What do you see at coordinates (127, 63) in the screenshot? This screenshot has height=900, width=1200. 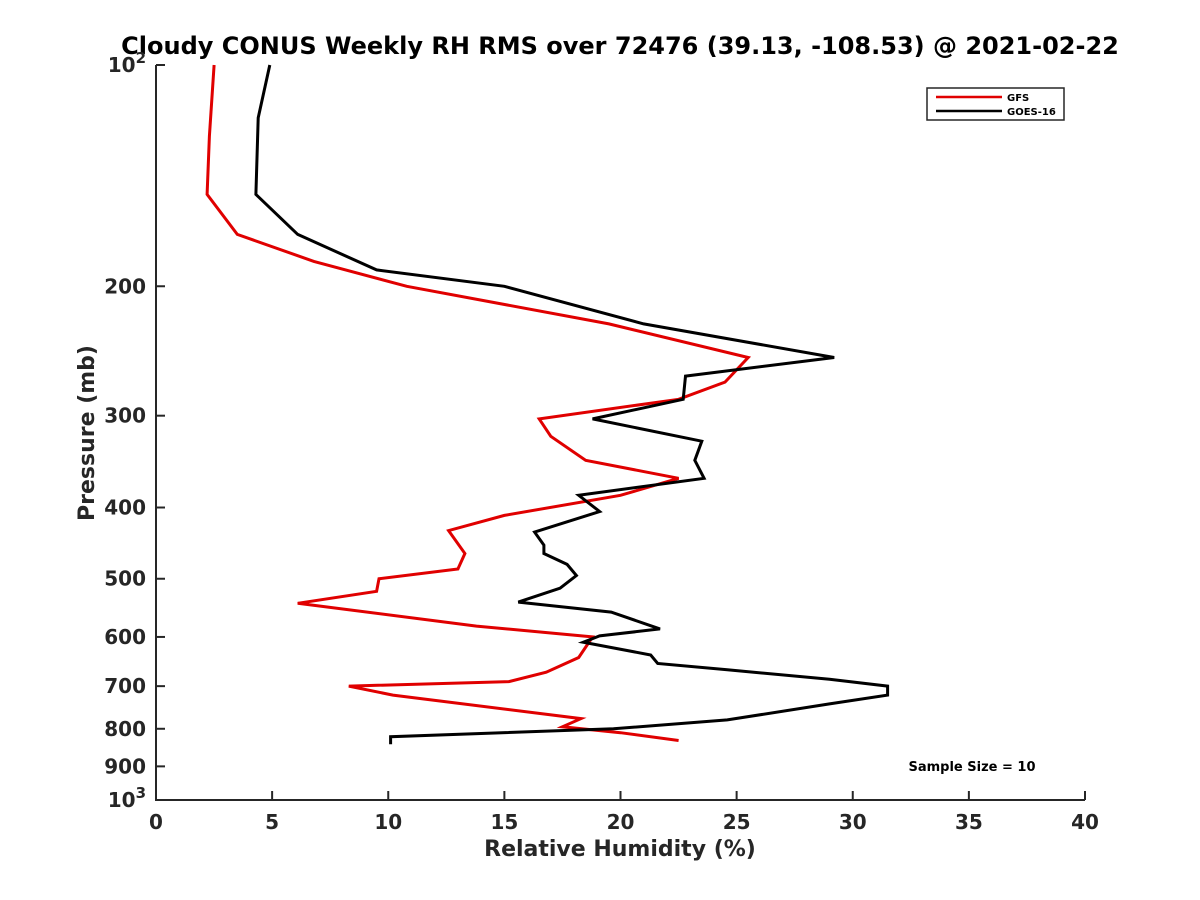 I see `y-tick-label: 10²` at bounding box center [127, 63].